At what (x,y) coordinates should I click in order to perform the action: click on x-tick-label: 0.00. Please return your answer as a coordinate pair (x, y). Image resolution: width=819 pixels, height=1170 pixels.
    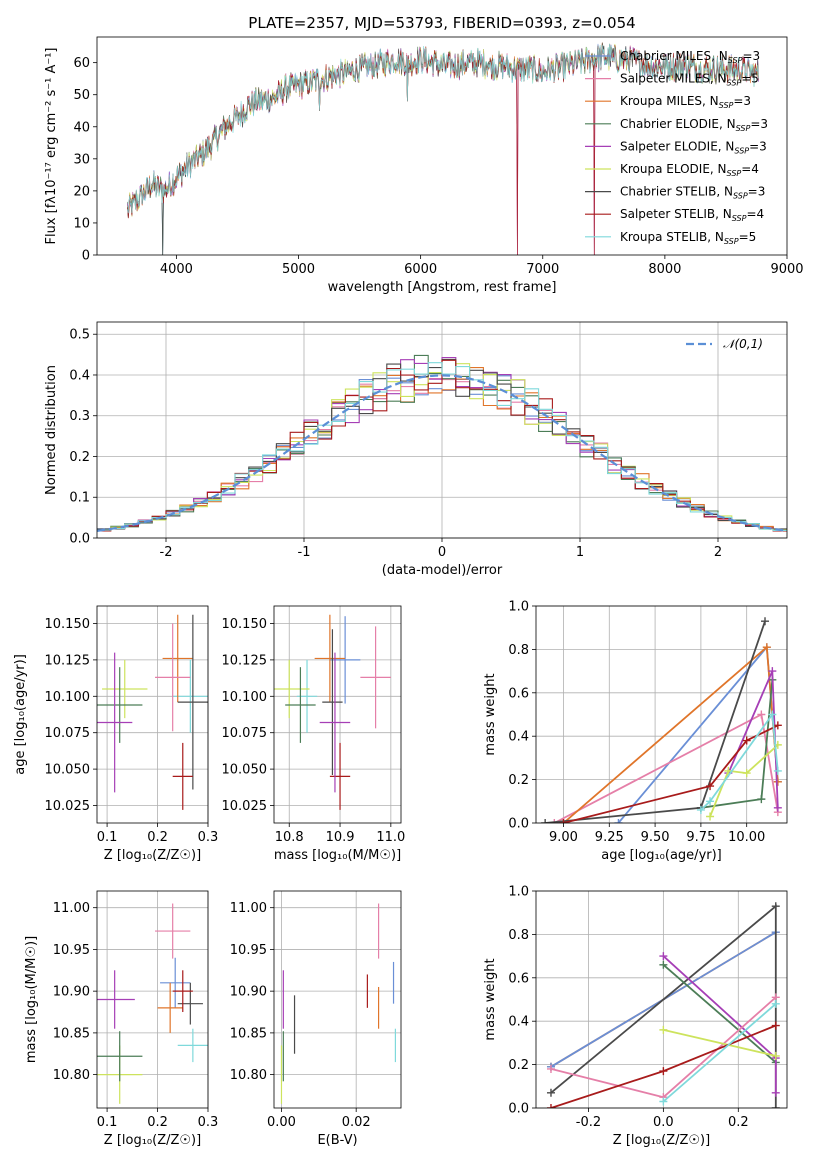
    Looking at the image, I should click on (281, 1122).